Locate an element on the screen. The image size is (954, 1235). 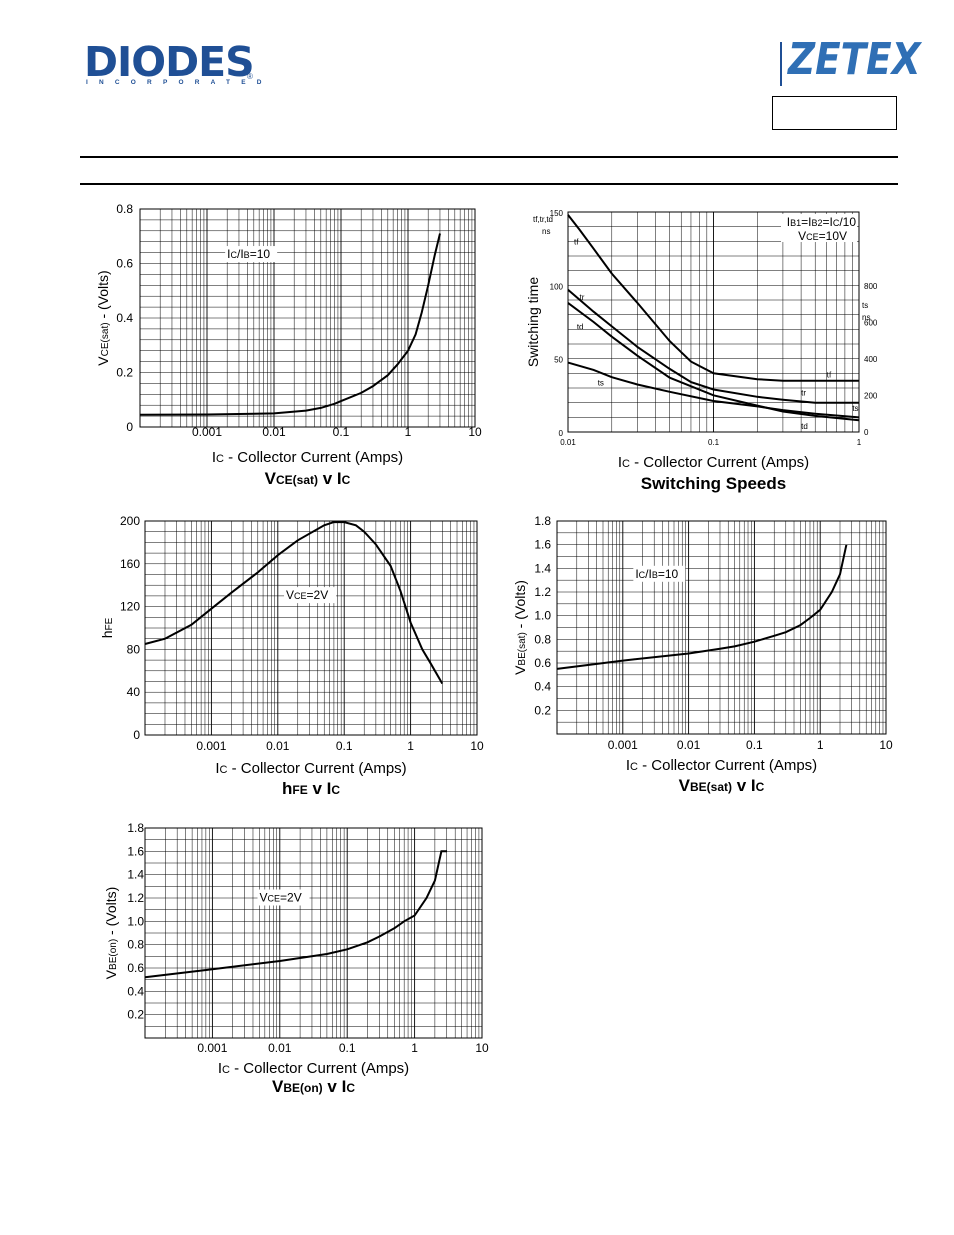
zetex-logo: ZETEX is located at coordinates (854, 59).